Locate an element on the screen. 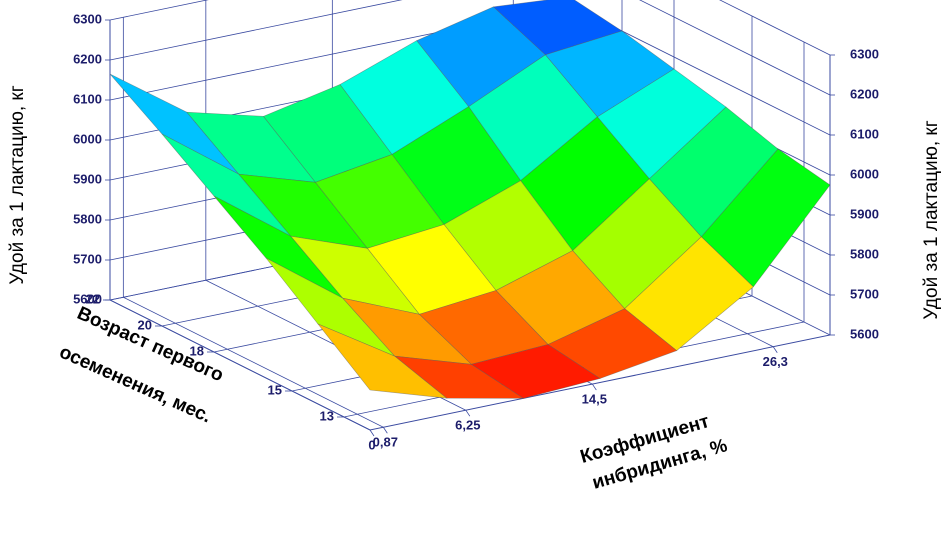 The image size is (944, 559). y-tick-label: 15 is located at coordinates (275, 389).